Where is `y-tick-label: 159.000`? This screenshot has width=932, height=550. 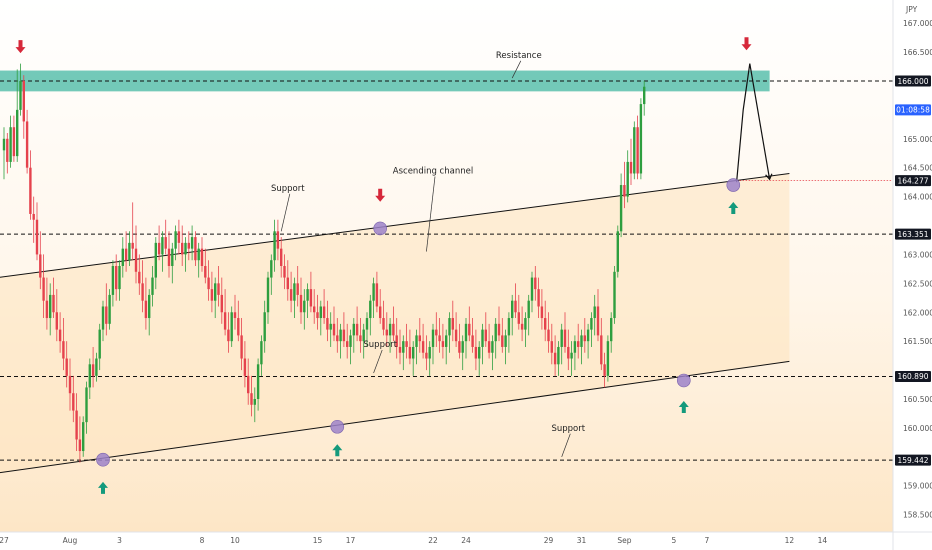 y-tick-label: 159.000 is located at coordinates (917, 486).